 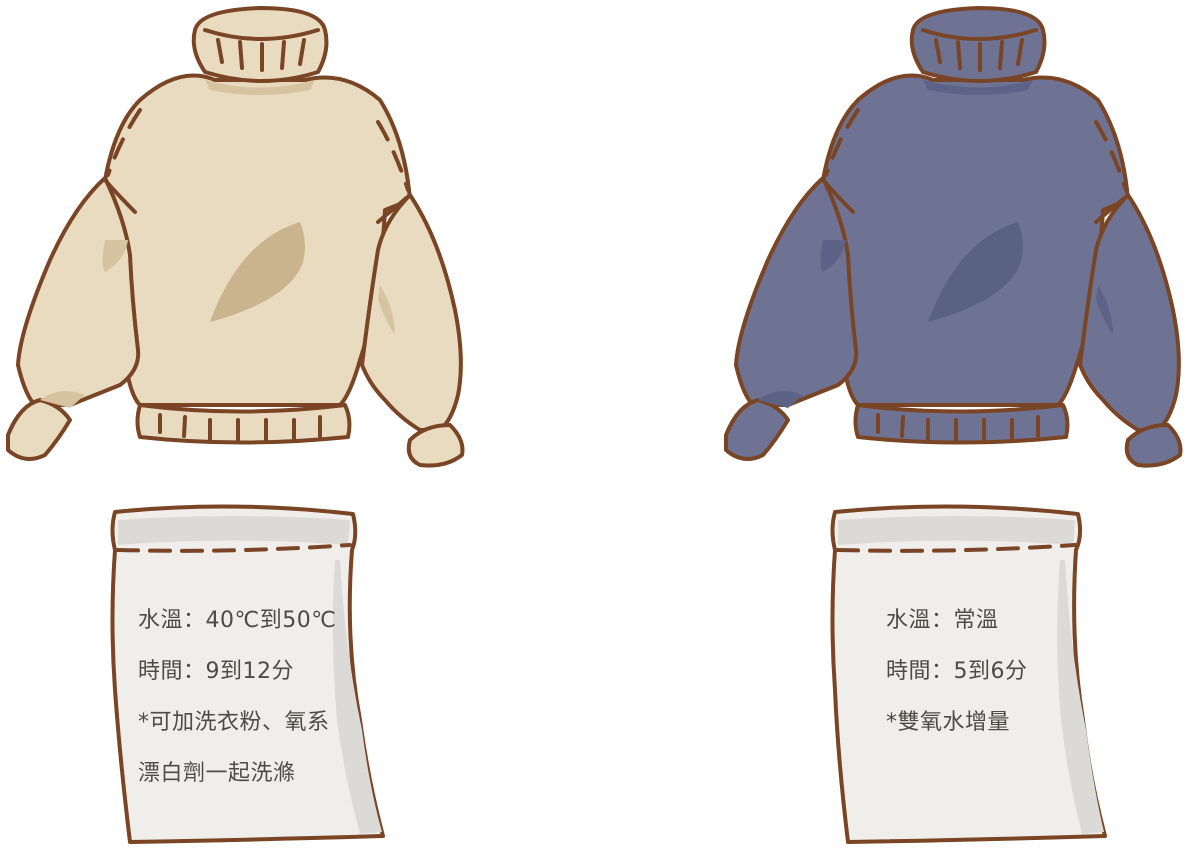 I want to click on care-card-beige, so click(x=247, y=674).